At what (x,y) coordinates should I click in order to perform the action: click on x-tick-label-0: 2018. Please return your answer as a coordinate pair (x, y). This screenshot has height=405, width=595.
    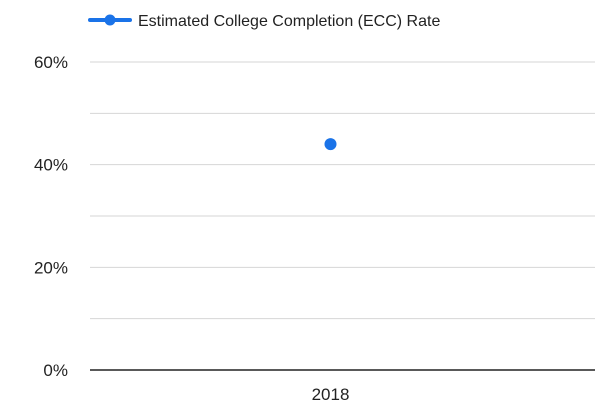
    Looking at the image, I should click on (331, 394).